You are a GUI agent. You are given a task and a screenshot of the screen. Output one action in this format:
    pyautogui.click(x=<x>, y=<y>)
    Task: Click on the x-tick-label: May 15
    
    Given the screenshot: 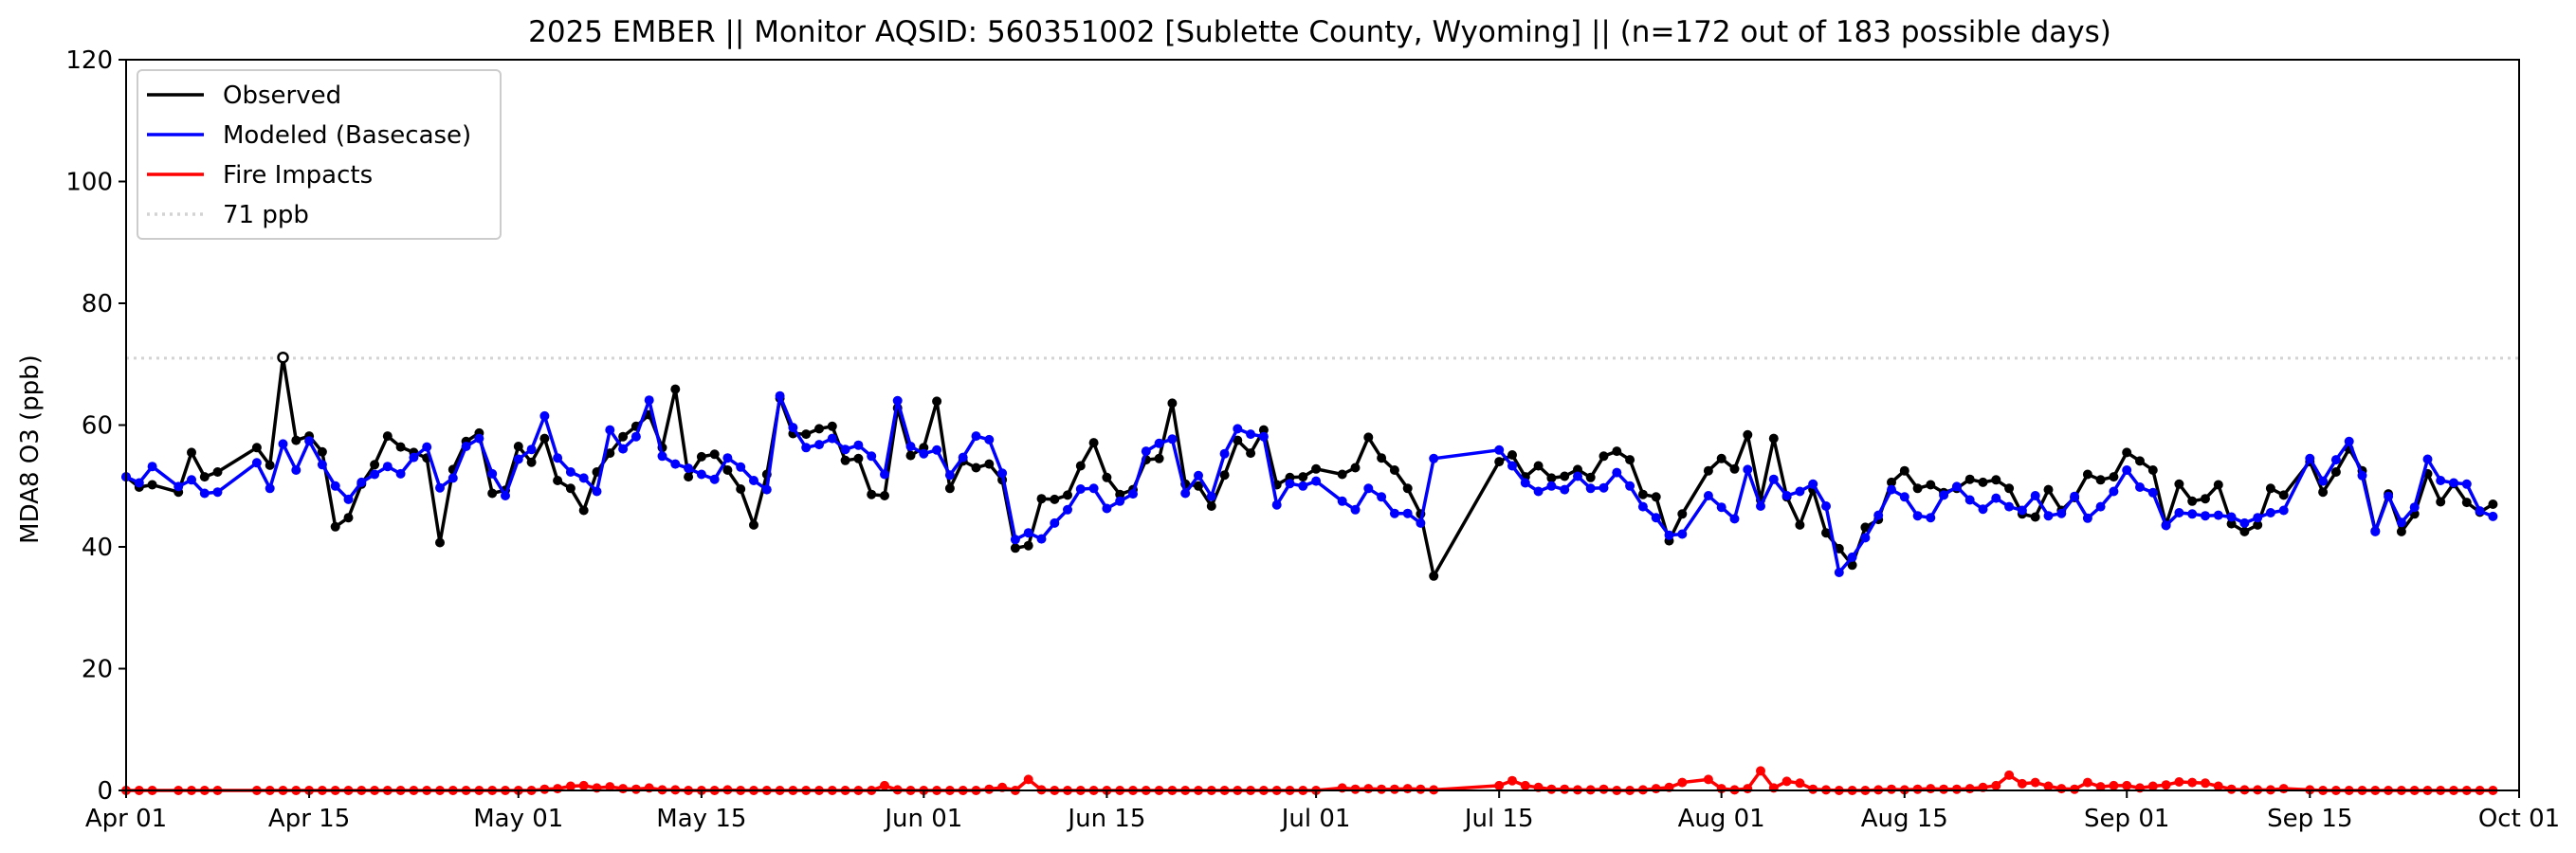 What is the action you would take?
    pyautogui.click(x=701, y=819)
    